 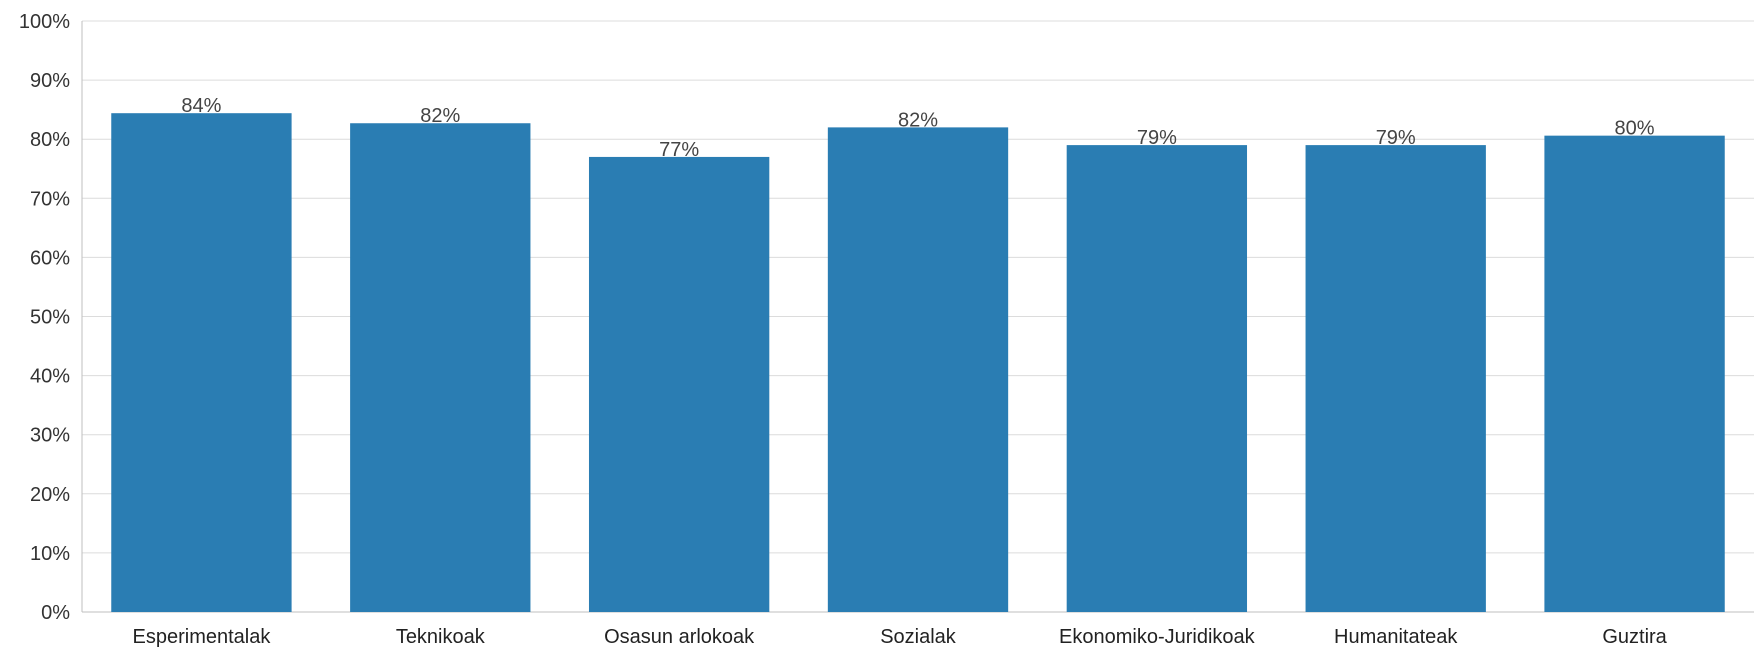 I want to click on y-axis: 0% 10% 20% 30% 40% 50% 60% 70% 80% 90% 100%, so click(x=51, y=317).